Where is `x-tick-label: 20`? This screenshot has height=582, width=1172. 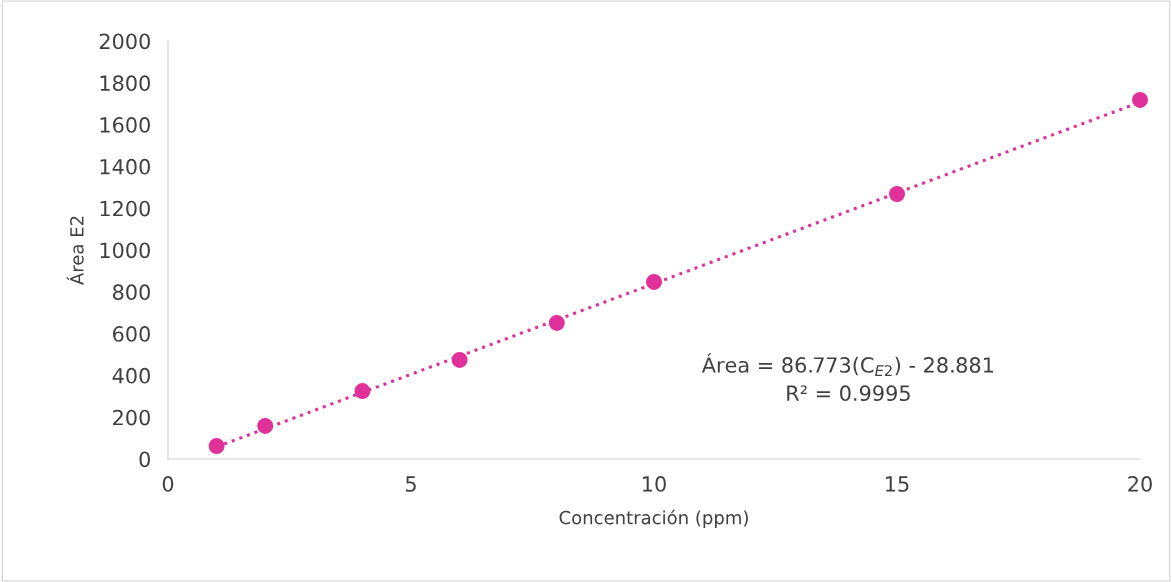
x-tick-label: 20 is located at coordinates (1140, 484).